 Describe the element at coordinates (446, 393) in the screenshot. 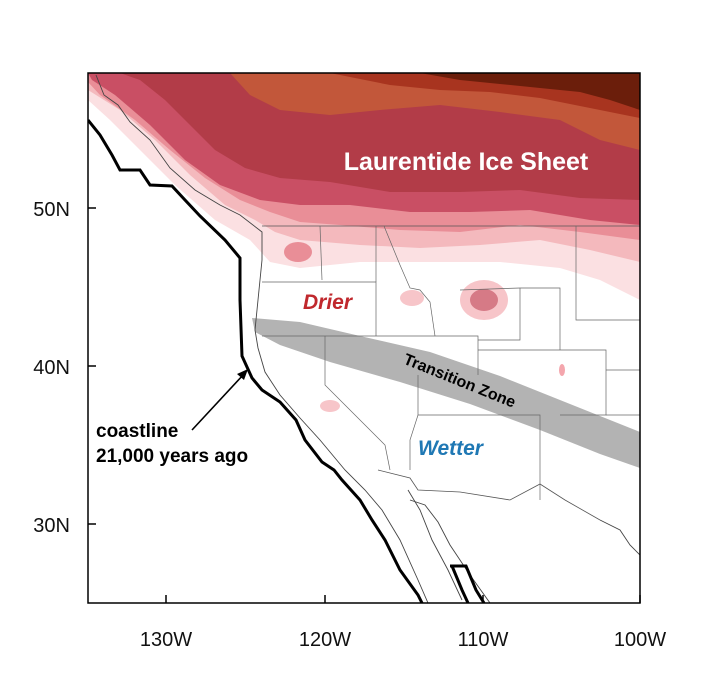

I see `transition-zone-band` at that location.